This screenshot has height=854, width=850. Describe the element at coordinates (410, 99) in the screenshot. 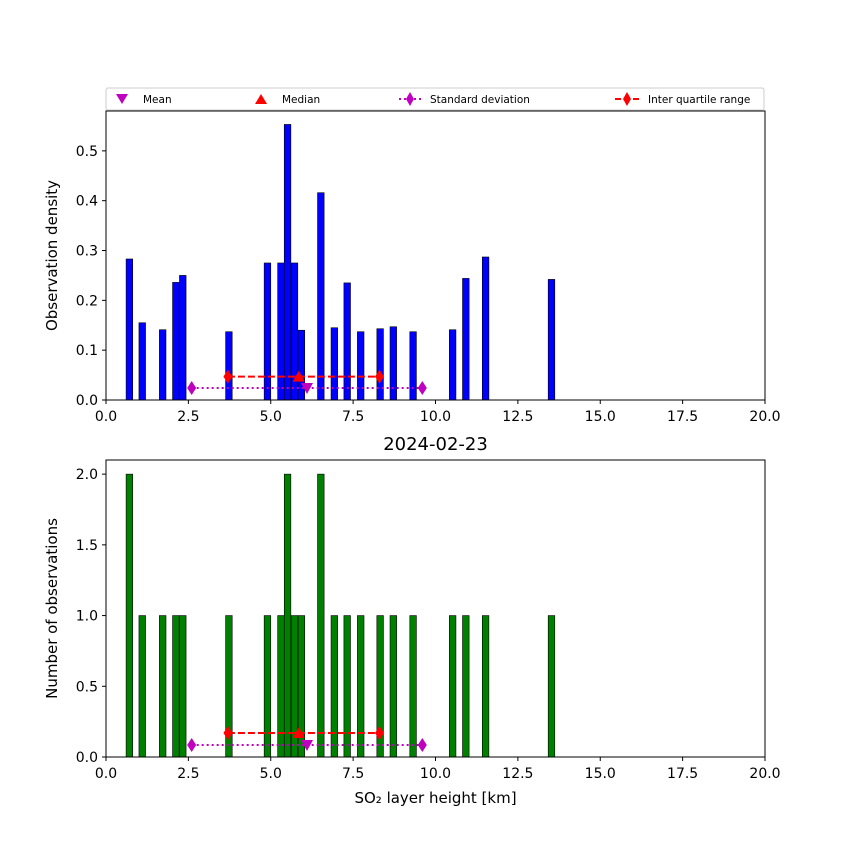

I see `std-diamond-icon` at that location.